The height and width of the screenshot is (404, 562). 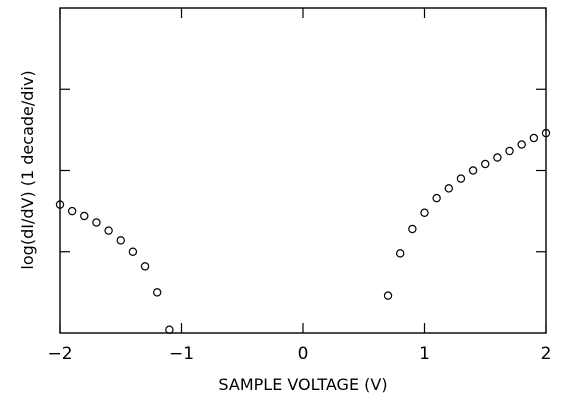 What do you see at coordinates (302, 384) in the screenshot?
I see `x-axis-label: SAMPLE VOLTAGE (V)` at bounding box center [302, 384].